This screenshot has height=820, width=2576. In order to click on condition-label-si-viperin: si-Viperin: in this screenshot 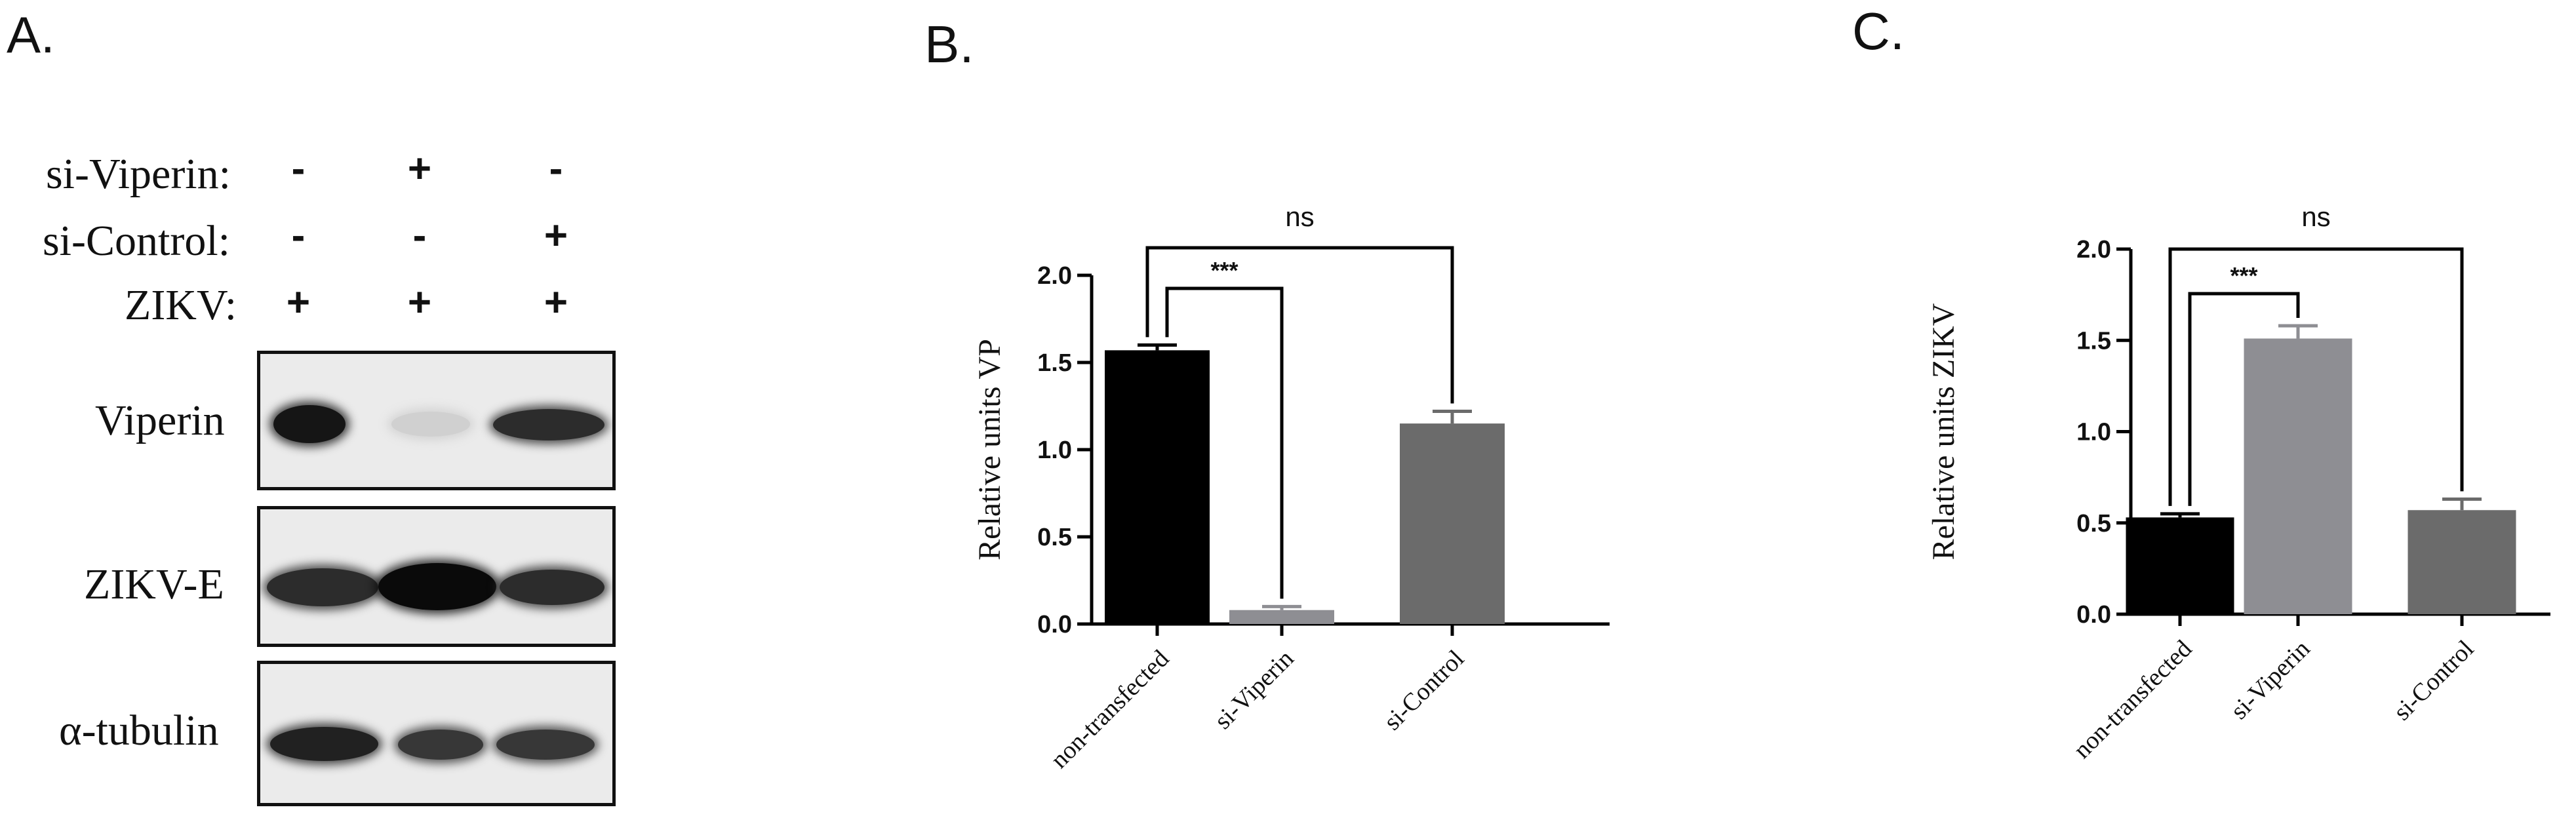, I will do `click(138, 174)`.